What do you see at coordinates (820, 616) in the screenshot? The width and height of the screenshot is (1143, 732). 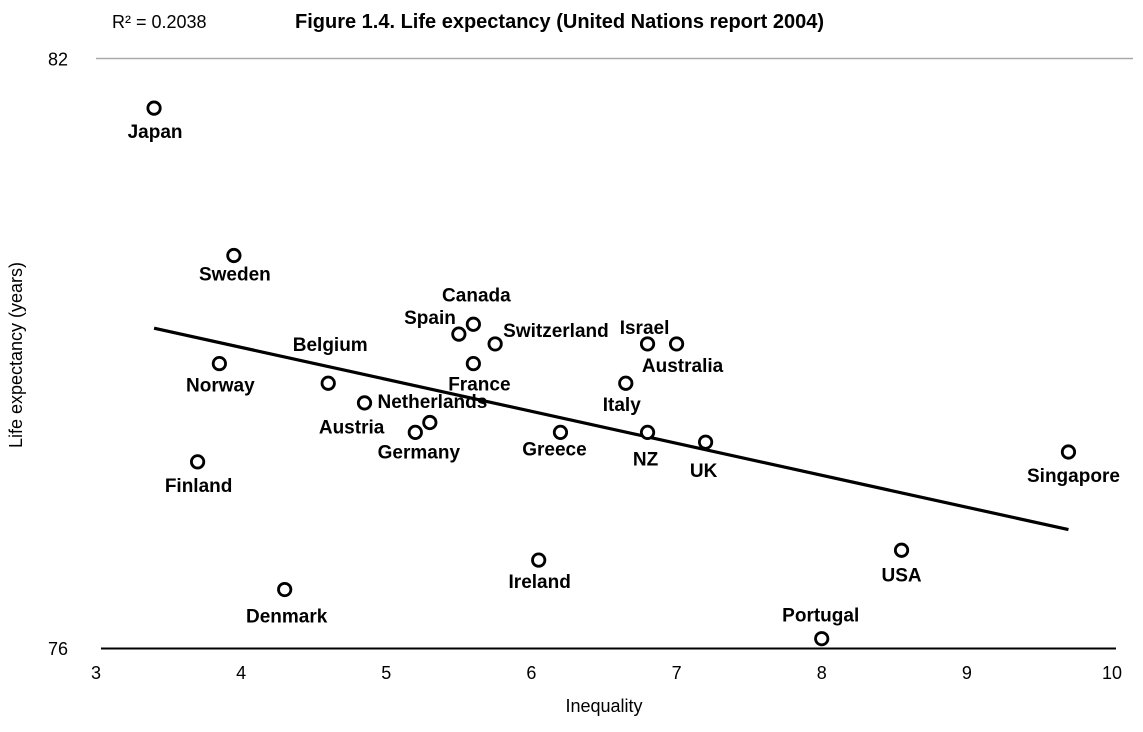 I see `data-label-portugal: Portugal` at bounding box center [820, 616].